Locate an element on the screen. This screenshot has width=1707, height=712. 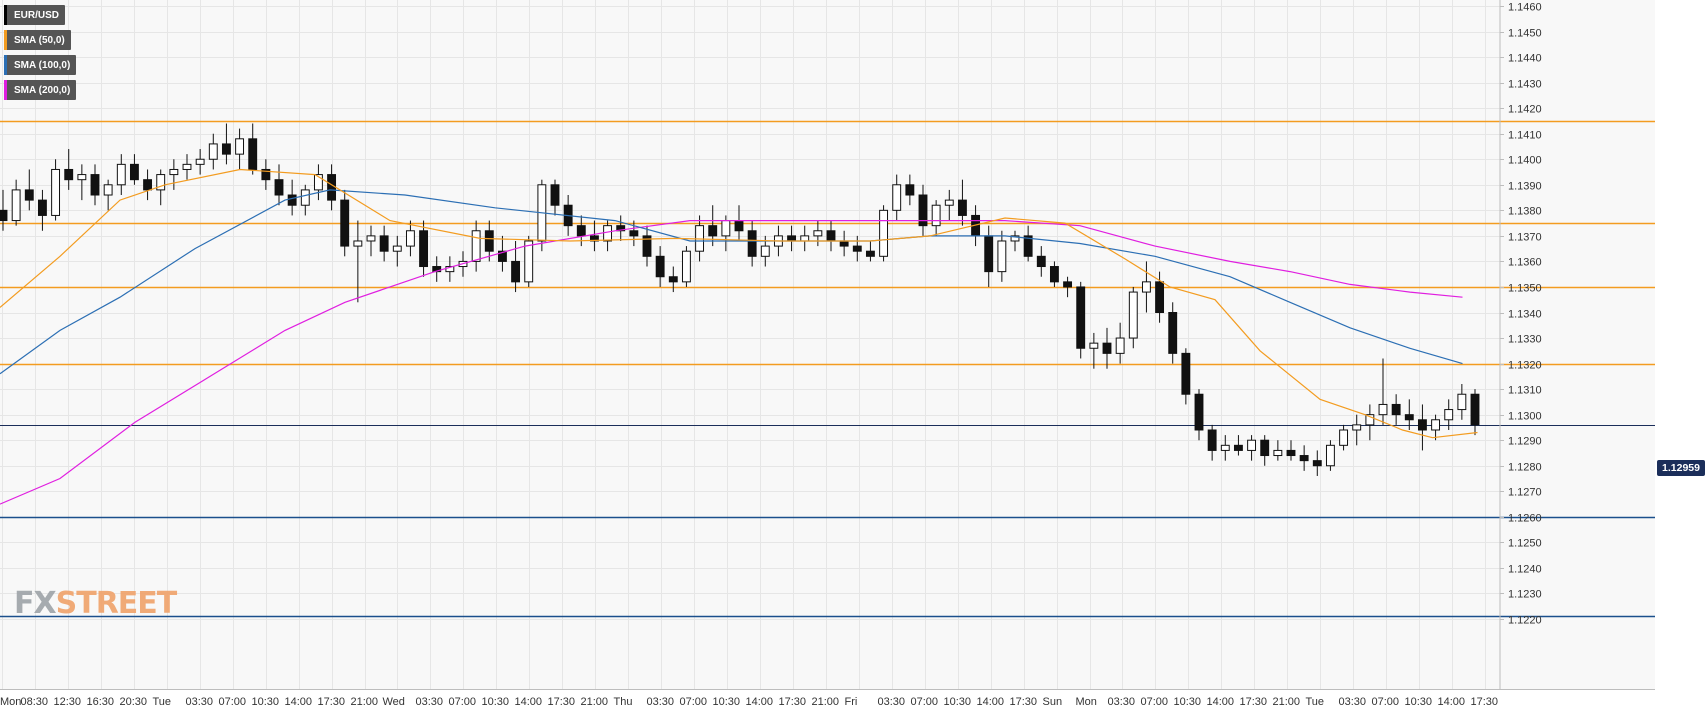
logo-street: STREET is located at coordinates (116, 603).